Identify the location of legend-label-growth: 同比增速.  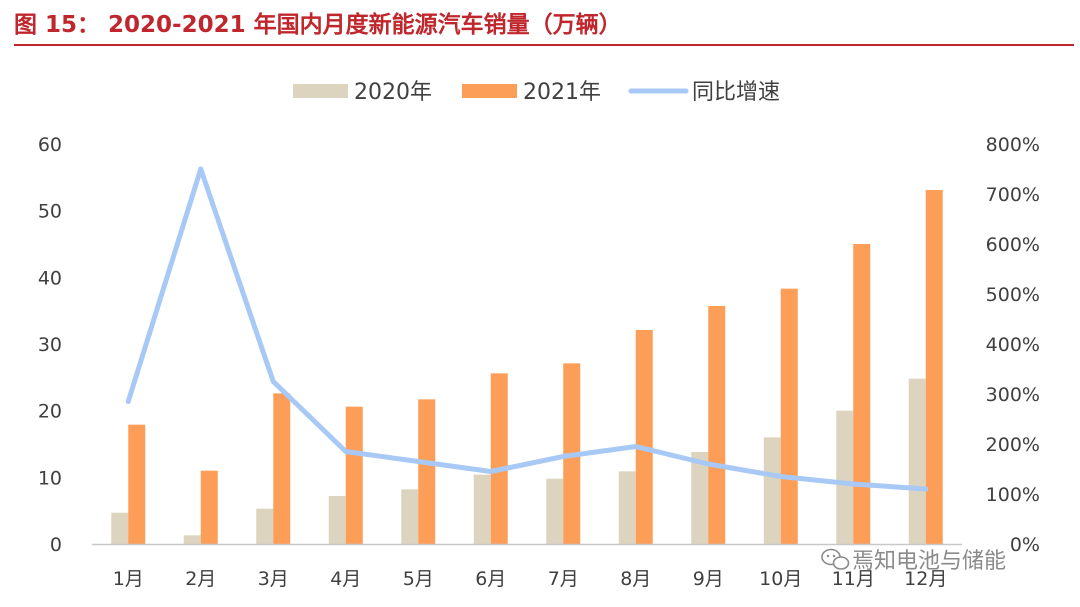
(736, 92).